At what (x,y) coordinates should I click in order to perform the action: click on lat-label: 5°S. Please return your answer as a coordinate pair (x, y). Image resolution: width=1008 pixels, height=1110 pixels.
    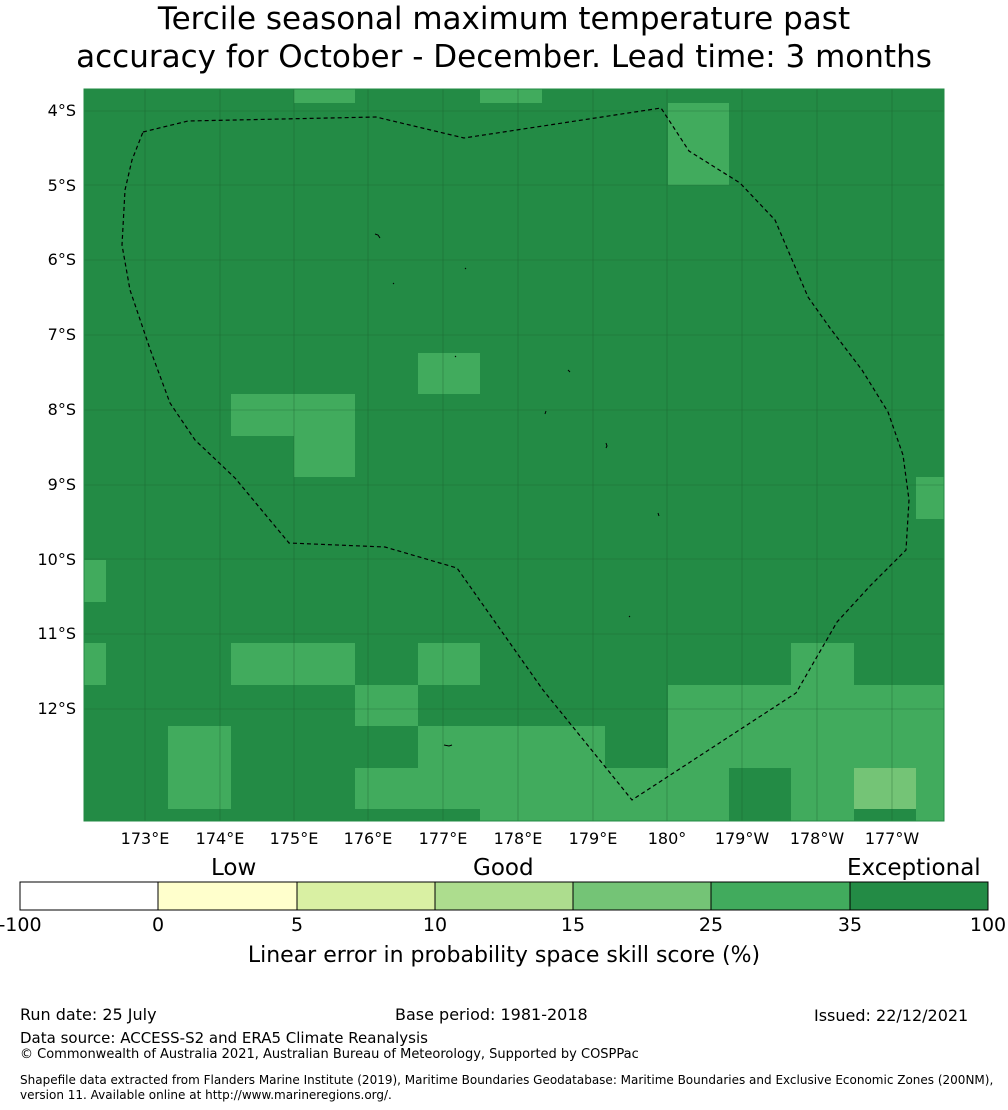
    Looking at the image, I should click on (62, 185).